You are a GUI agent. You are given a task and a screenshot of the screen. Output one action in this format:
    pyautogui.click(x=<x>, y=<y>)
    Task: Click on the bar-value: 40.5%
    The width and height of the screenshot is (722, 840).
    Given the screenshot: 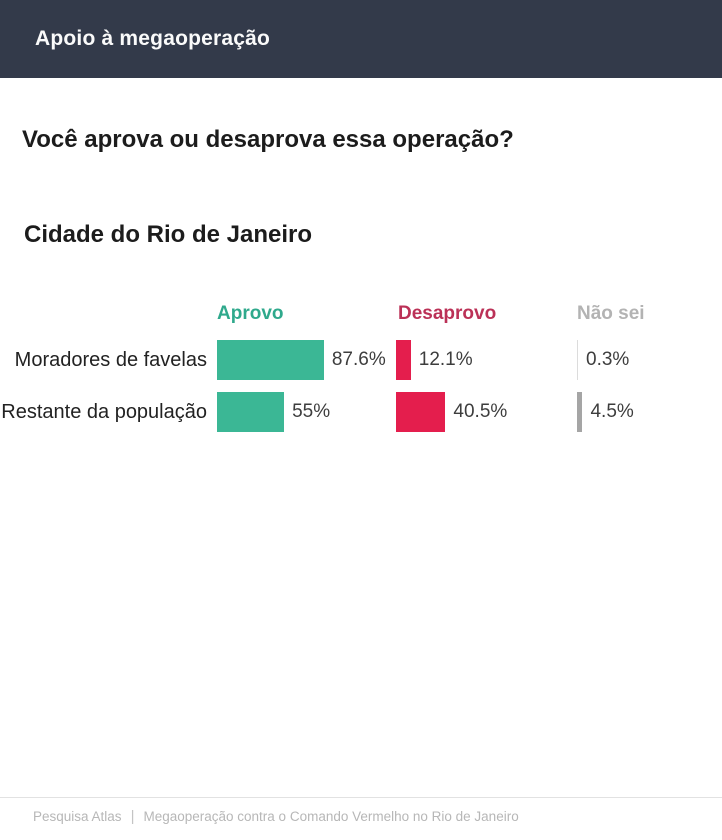 What is the action you would take?
    pyautogui.click(x=480, y=411)
    